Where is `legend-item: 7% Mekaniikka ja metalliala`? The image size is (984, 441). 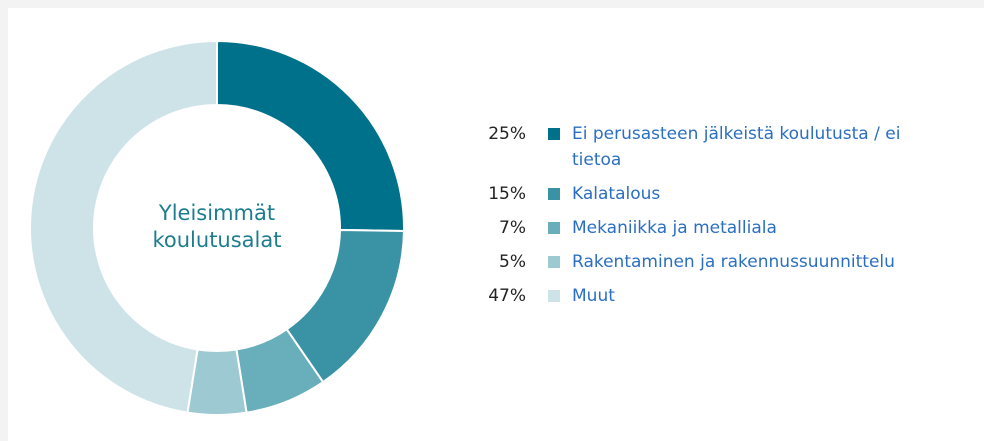
legend-item: 7% Mekaniikka ja metalliala is located at coordinates (722, 228).